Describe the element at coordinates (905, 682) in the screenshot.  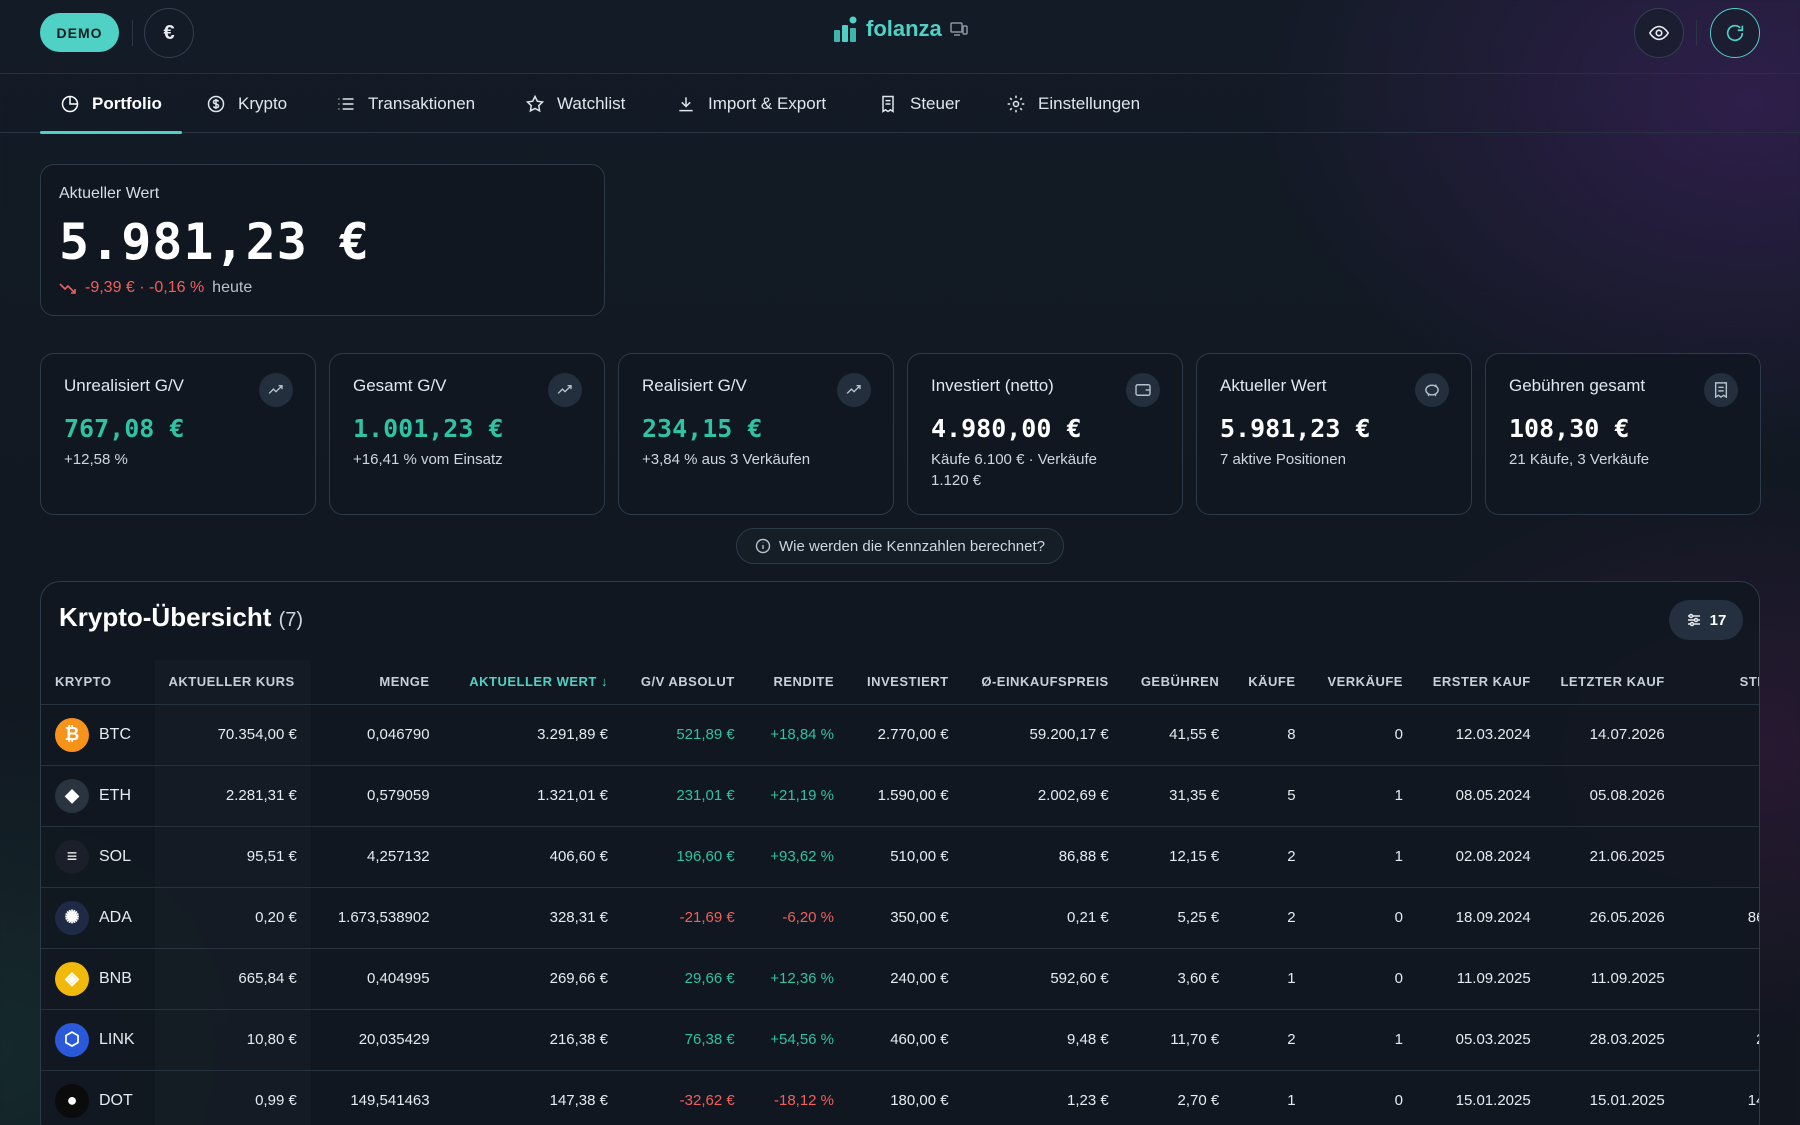
I see `col-header-invested: INVESTIERT` at that location.